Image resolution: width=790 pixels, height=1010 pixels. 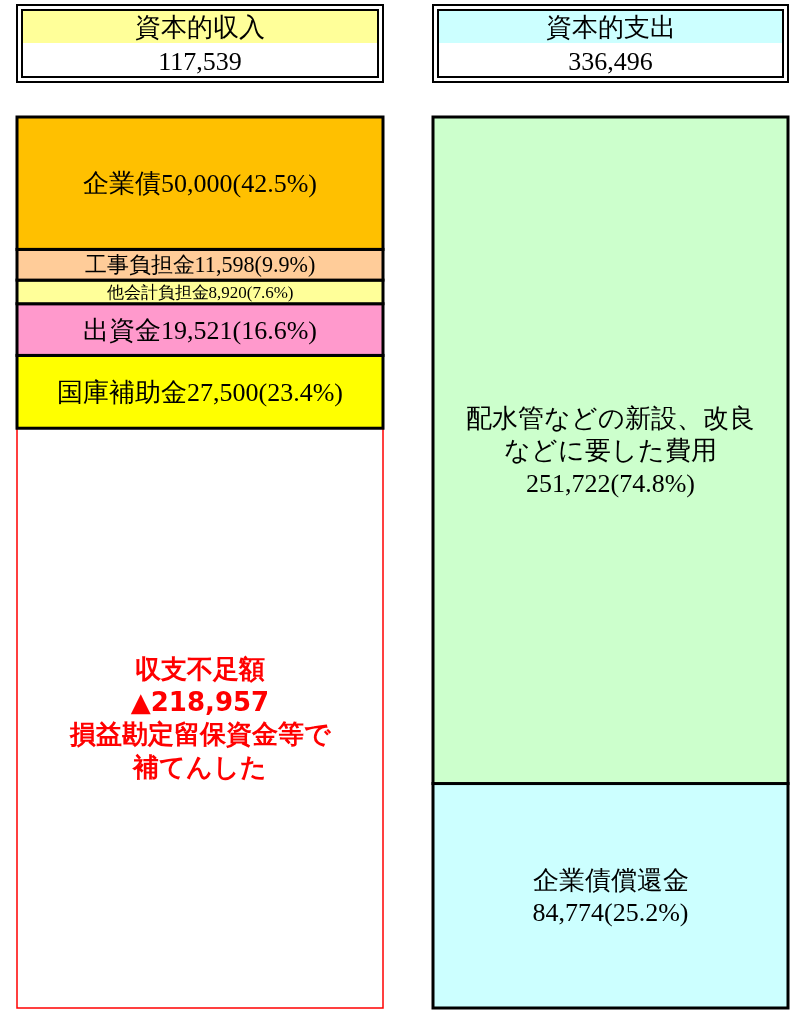 What do you see at coordinates (610, 913) in the screenshot?
I see `data-label: 84,774(25.2%)` at bounding box center [610, 913].